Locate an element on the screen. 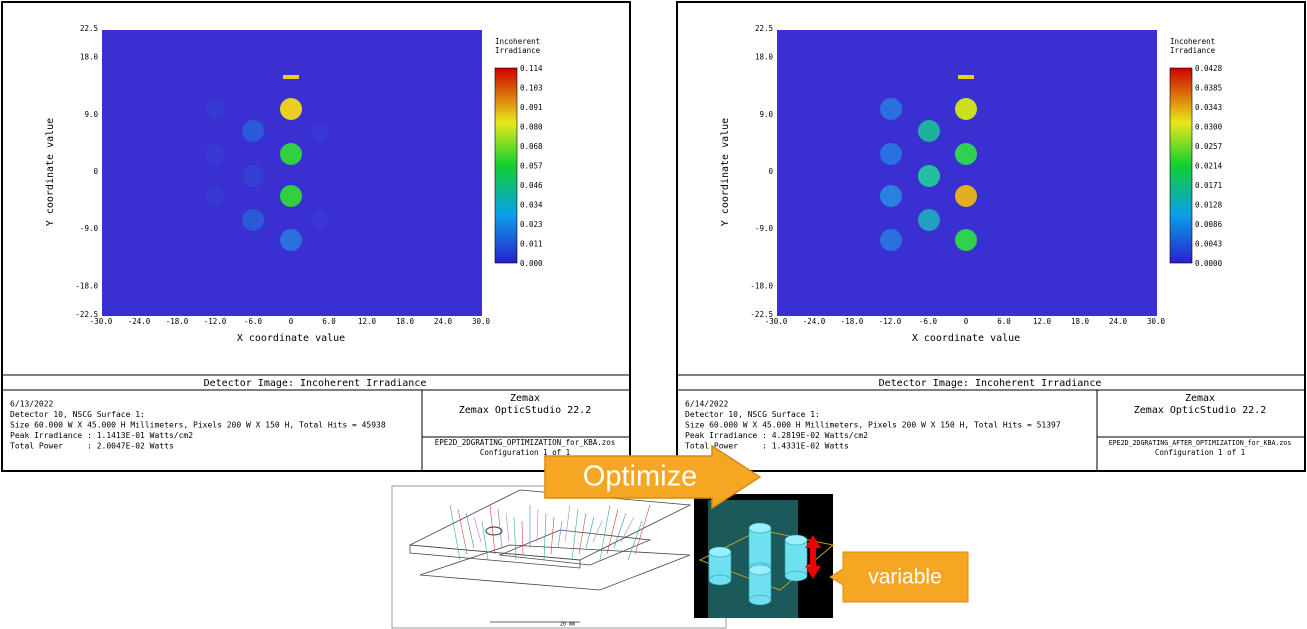 This screenshot has height=629, width=1307. software: Zemax OpticStudio 22.2 is located at coordinates (1200, 410).